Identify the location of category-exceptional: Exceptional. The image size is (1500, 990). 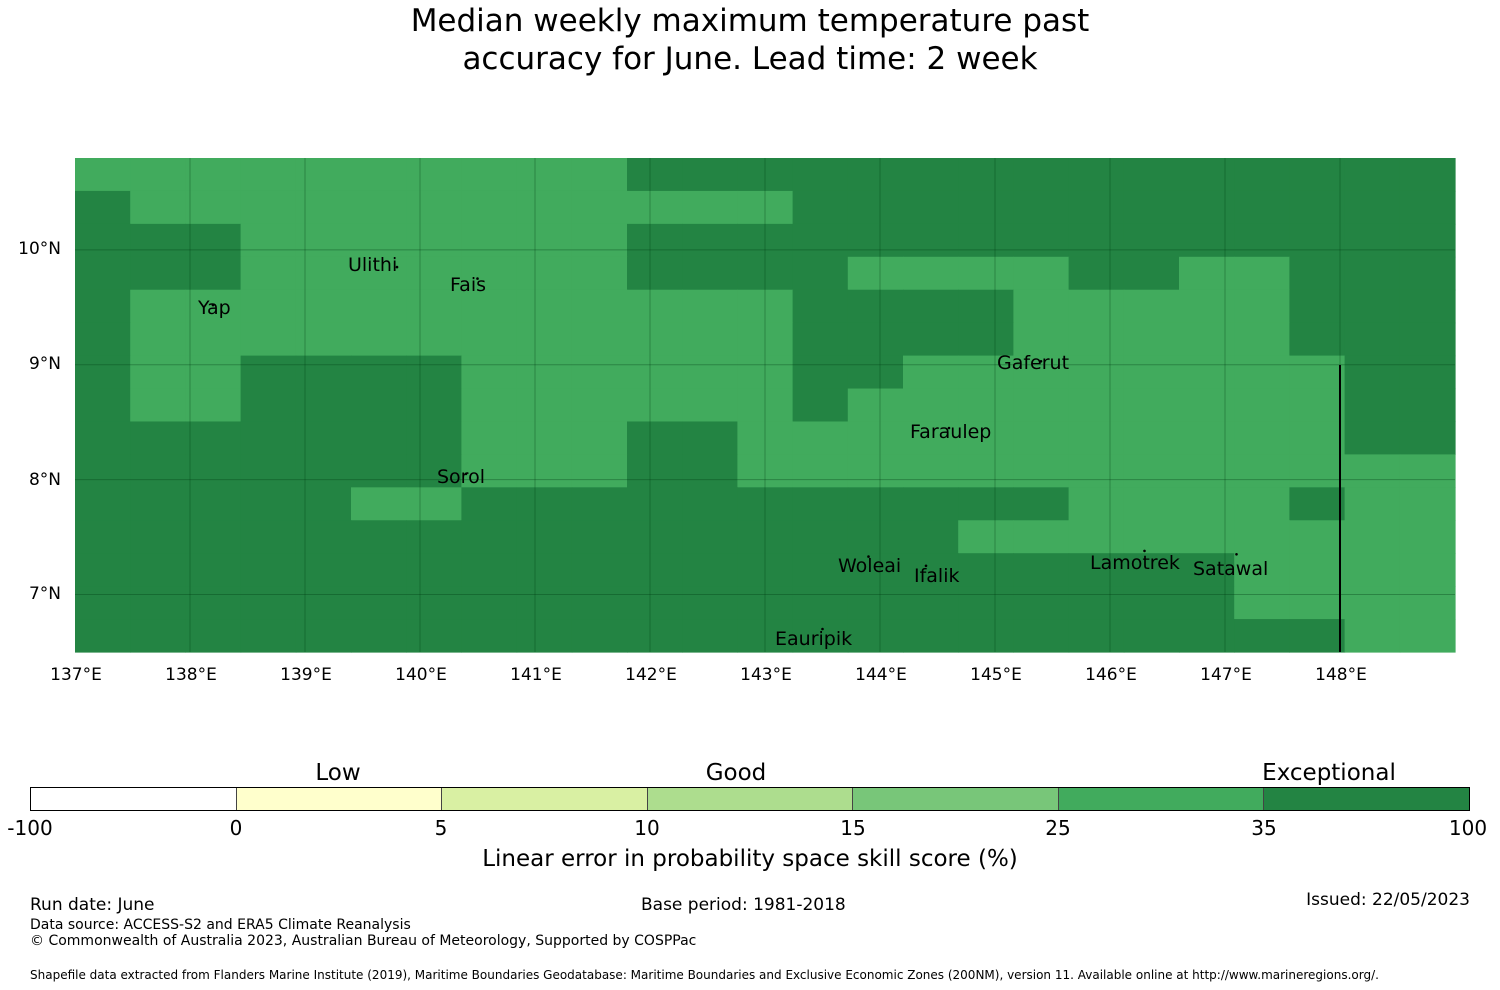
(1329, 773).